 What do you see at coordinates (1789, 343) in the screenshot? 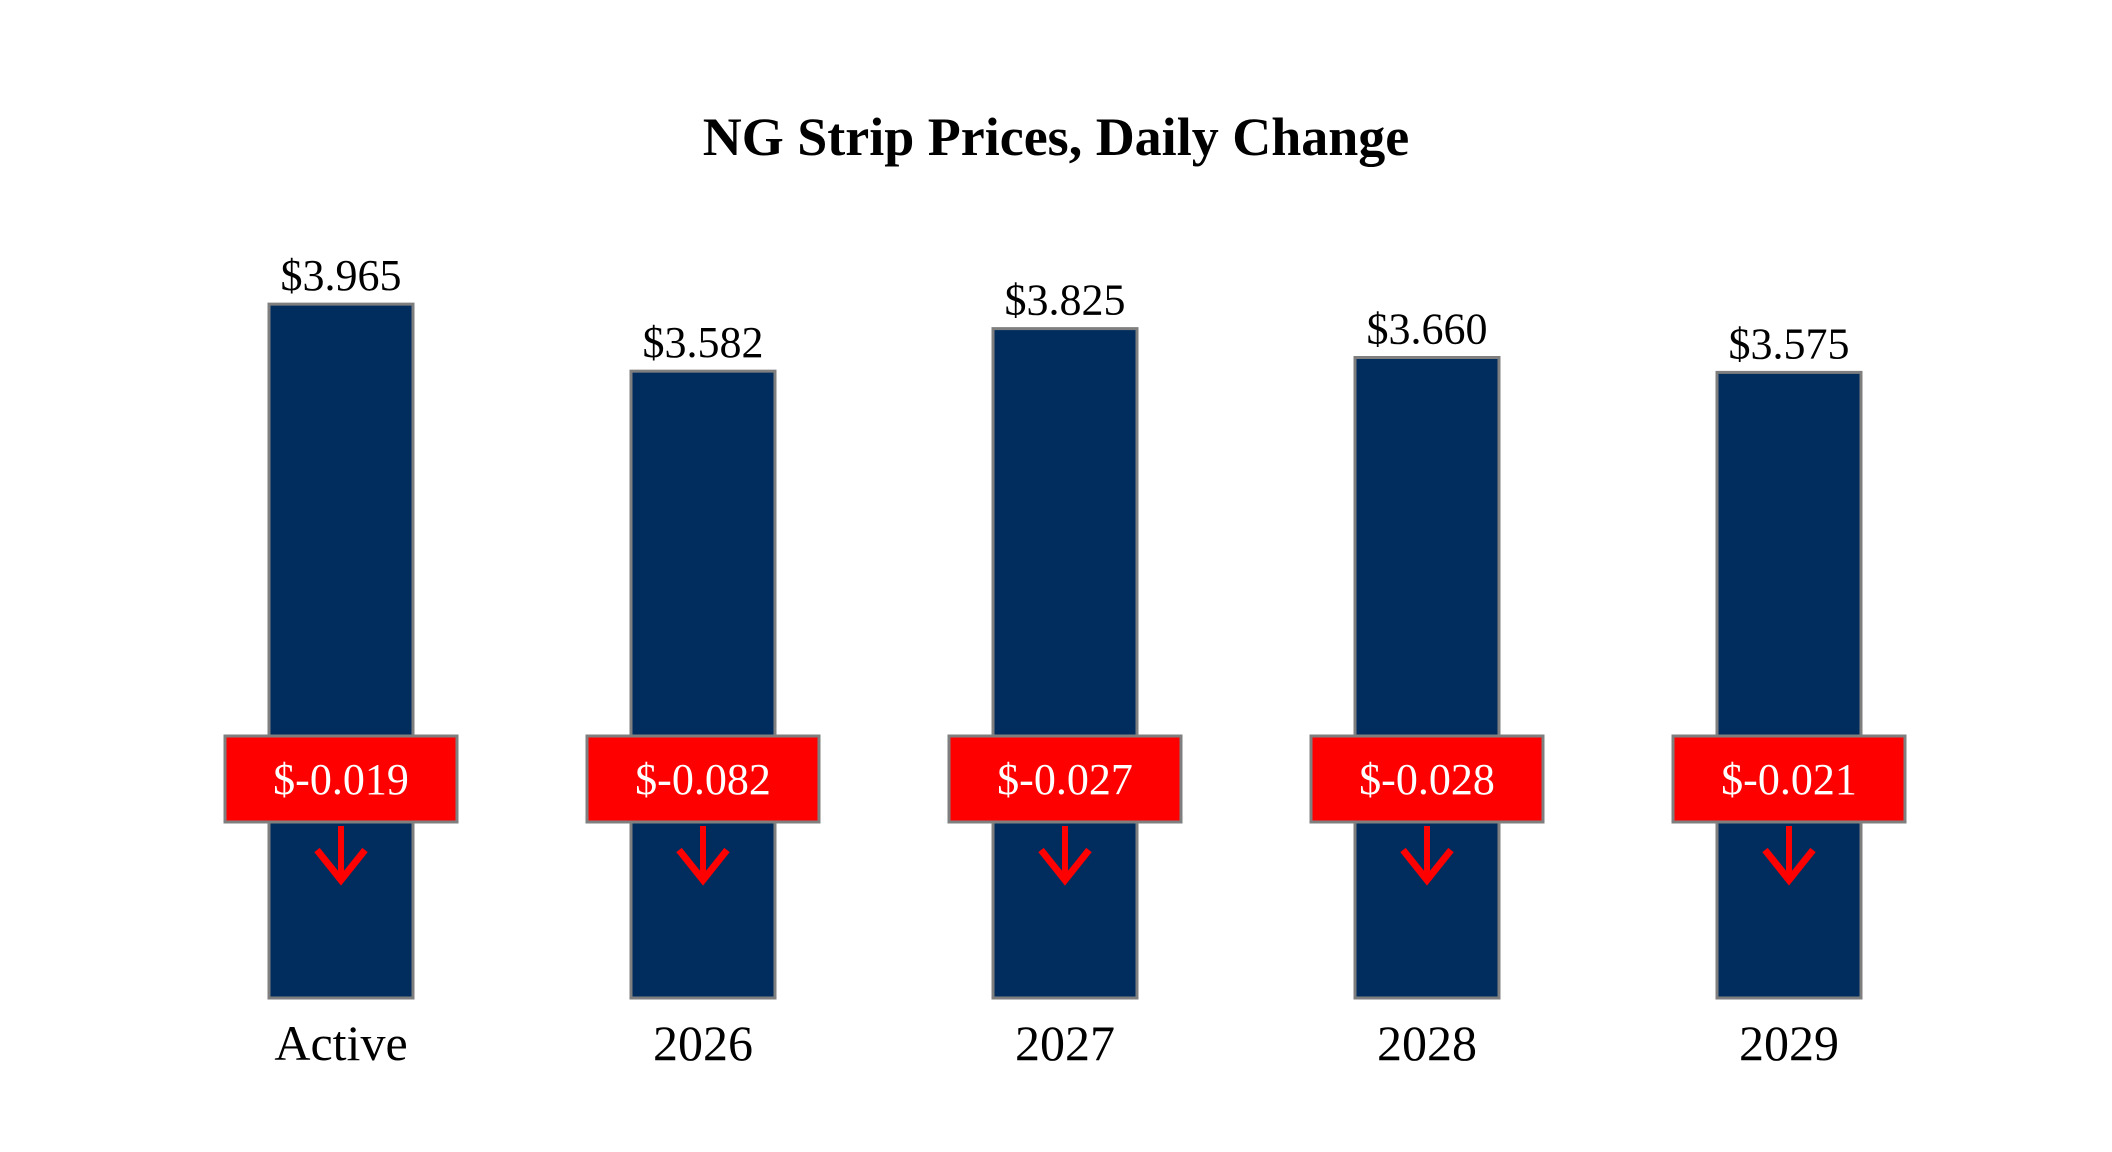
I see `value-label: $3.575` at bounding box center [1789, 343].